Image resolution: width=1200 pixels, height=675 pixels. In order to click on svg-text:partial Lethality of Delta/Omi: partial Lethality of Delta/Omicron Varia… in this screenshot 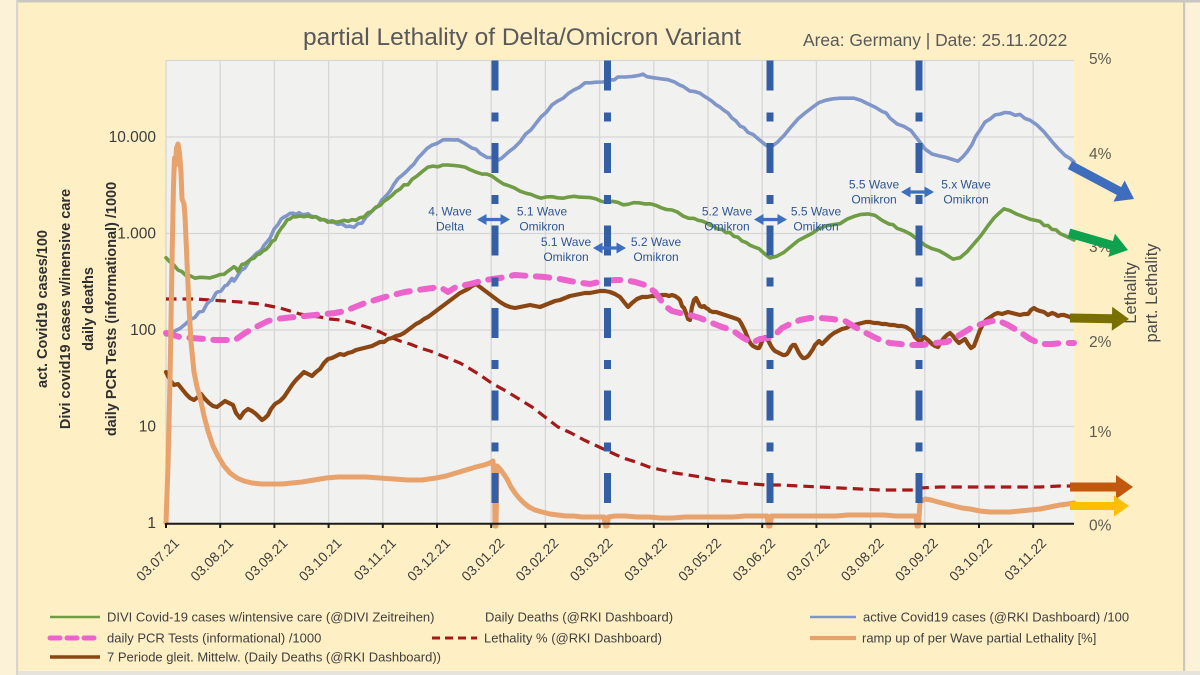, I will do `click(522, 37)`.